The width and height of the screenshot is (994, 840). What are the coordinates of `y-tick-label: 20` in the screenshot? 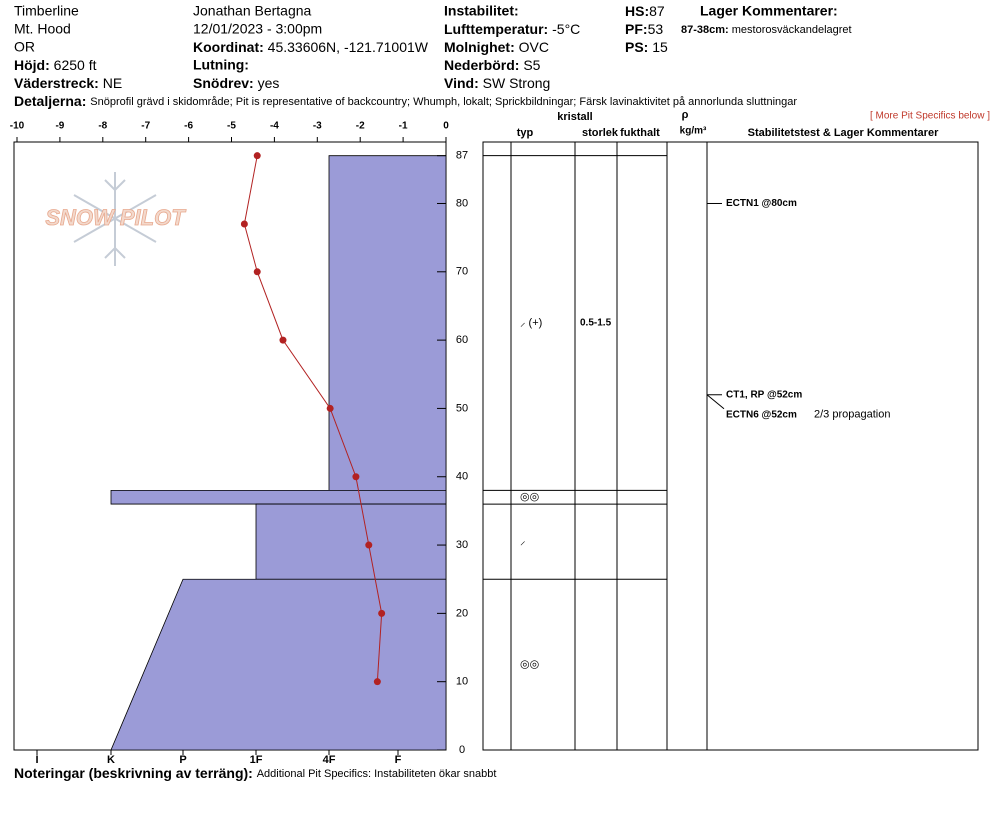 It's located at (462, 613).